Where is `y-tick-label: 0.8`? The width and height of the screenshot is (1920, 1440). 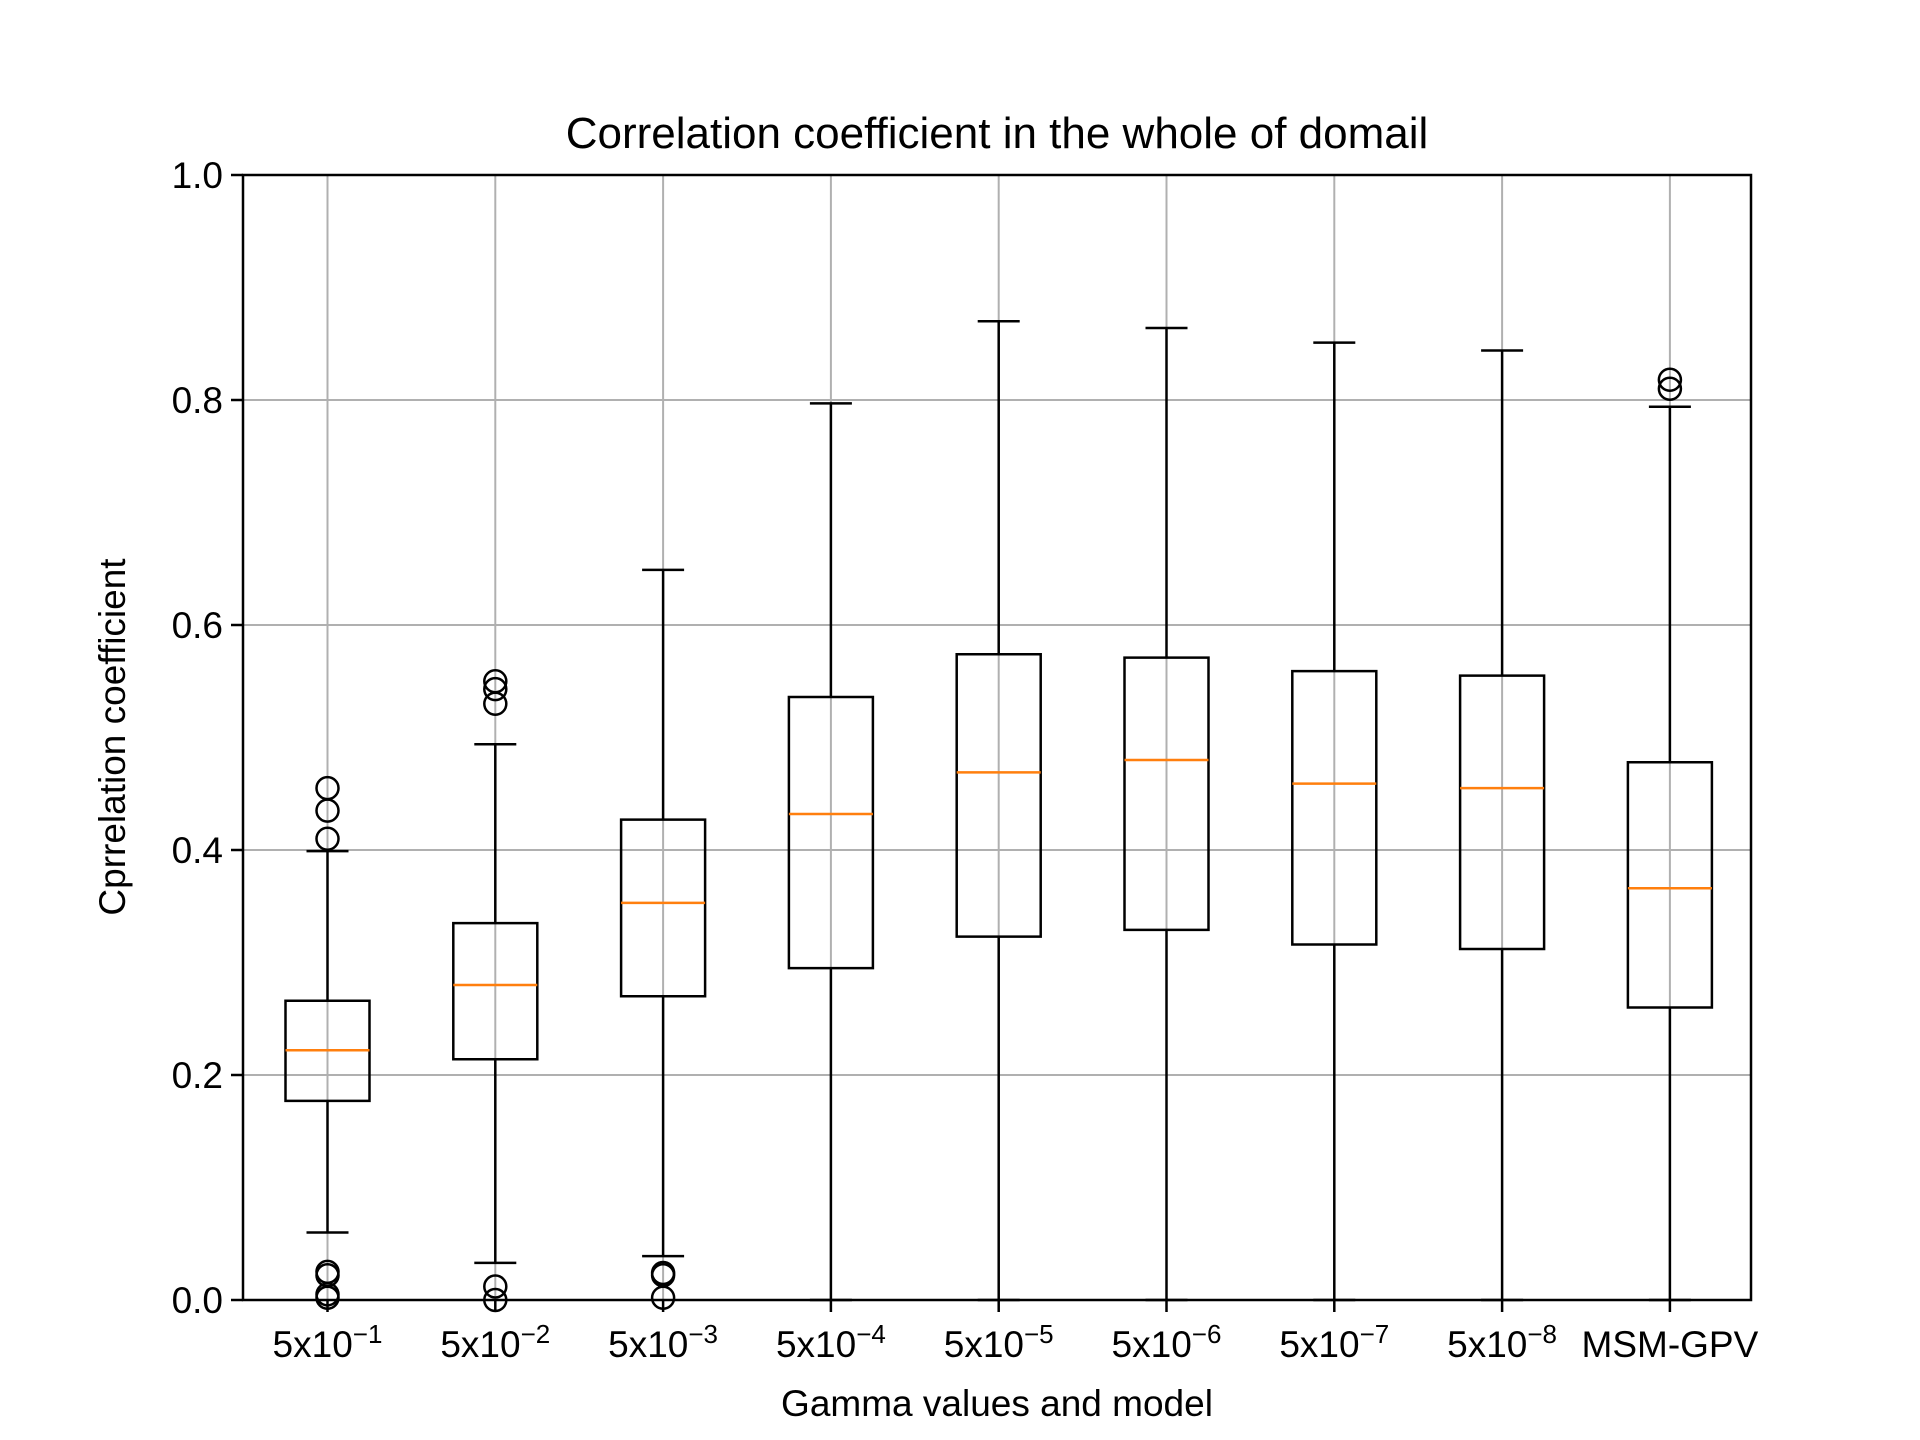
y-tick-label: 0.8 is located at coordinates (197, 400).